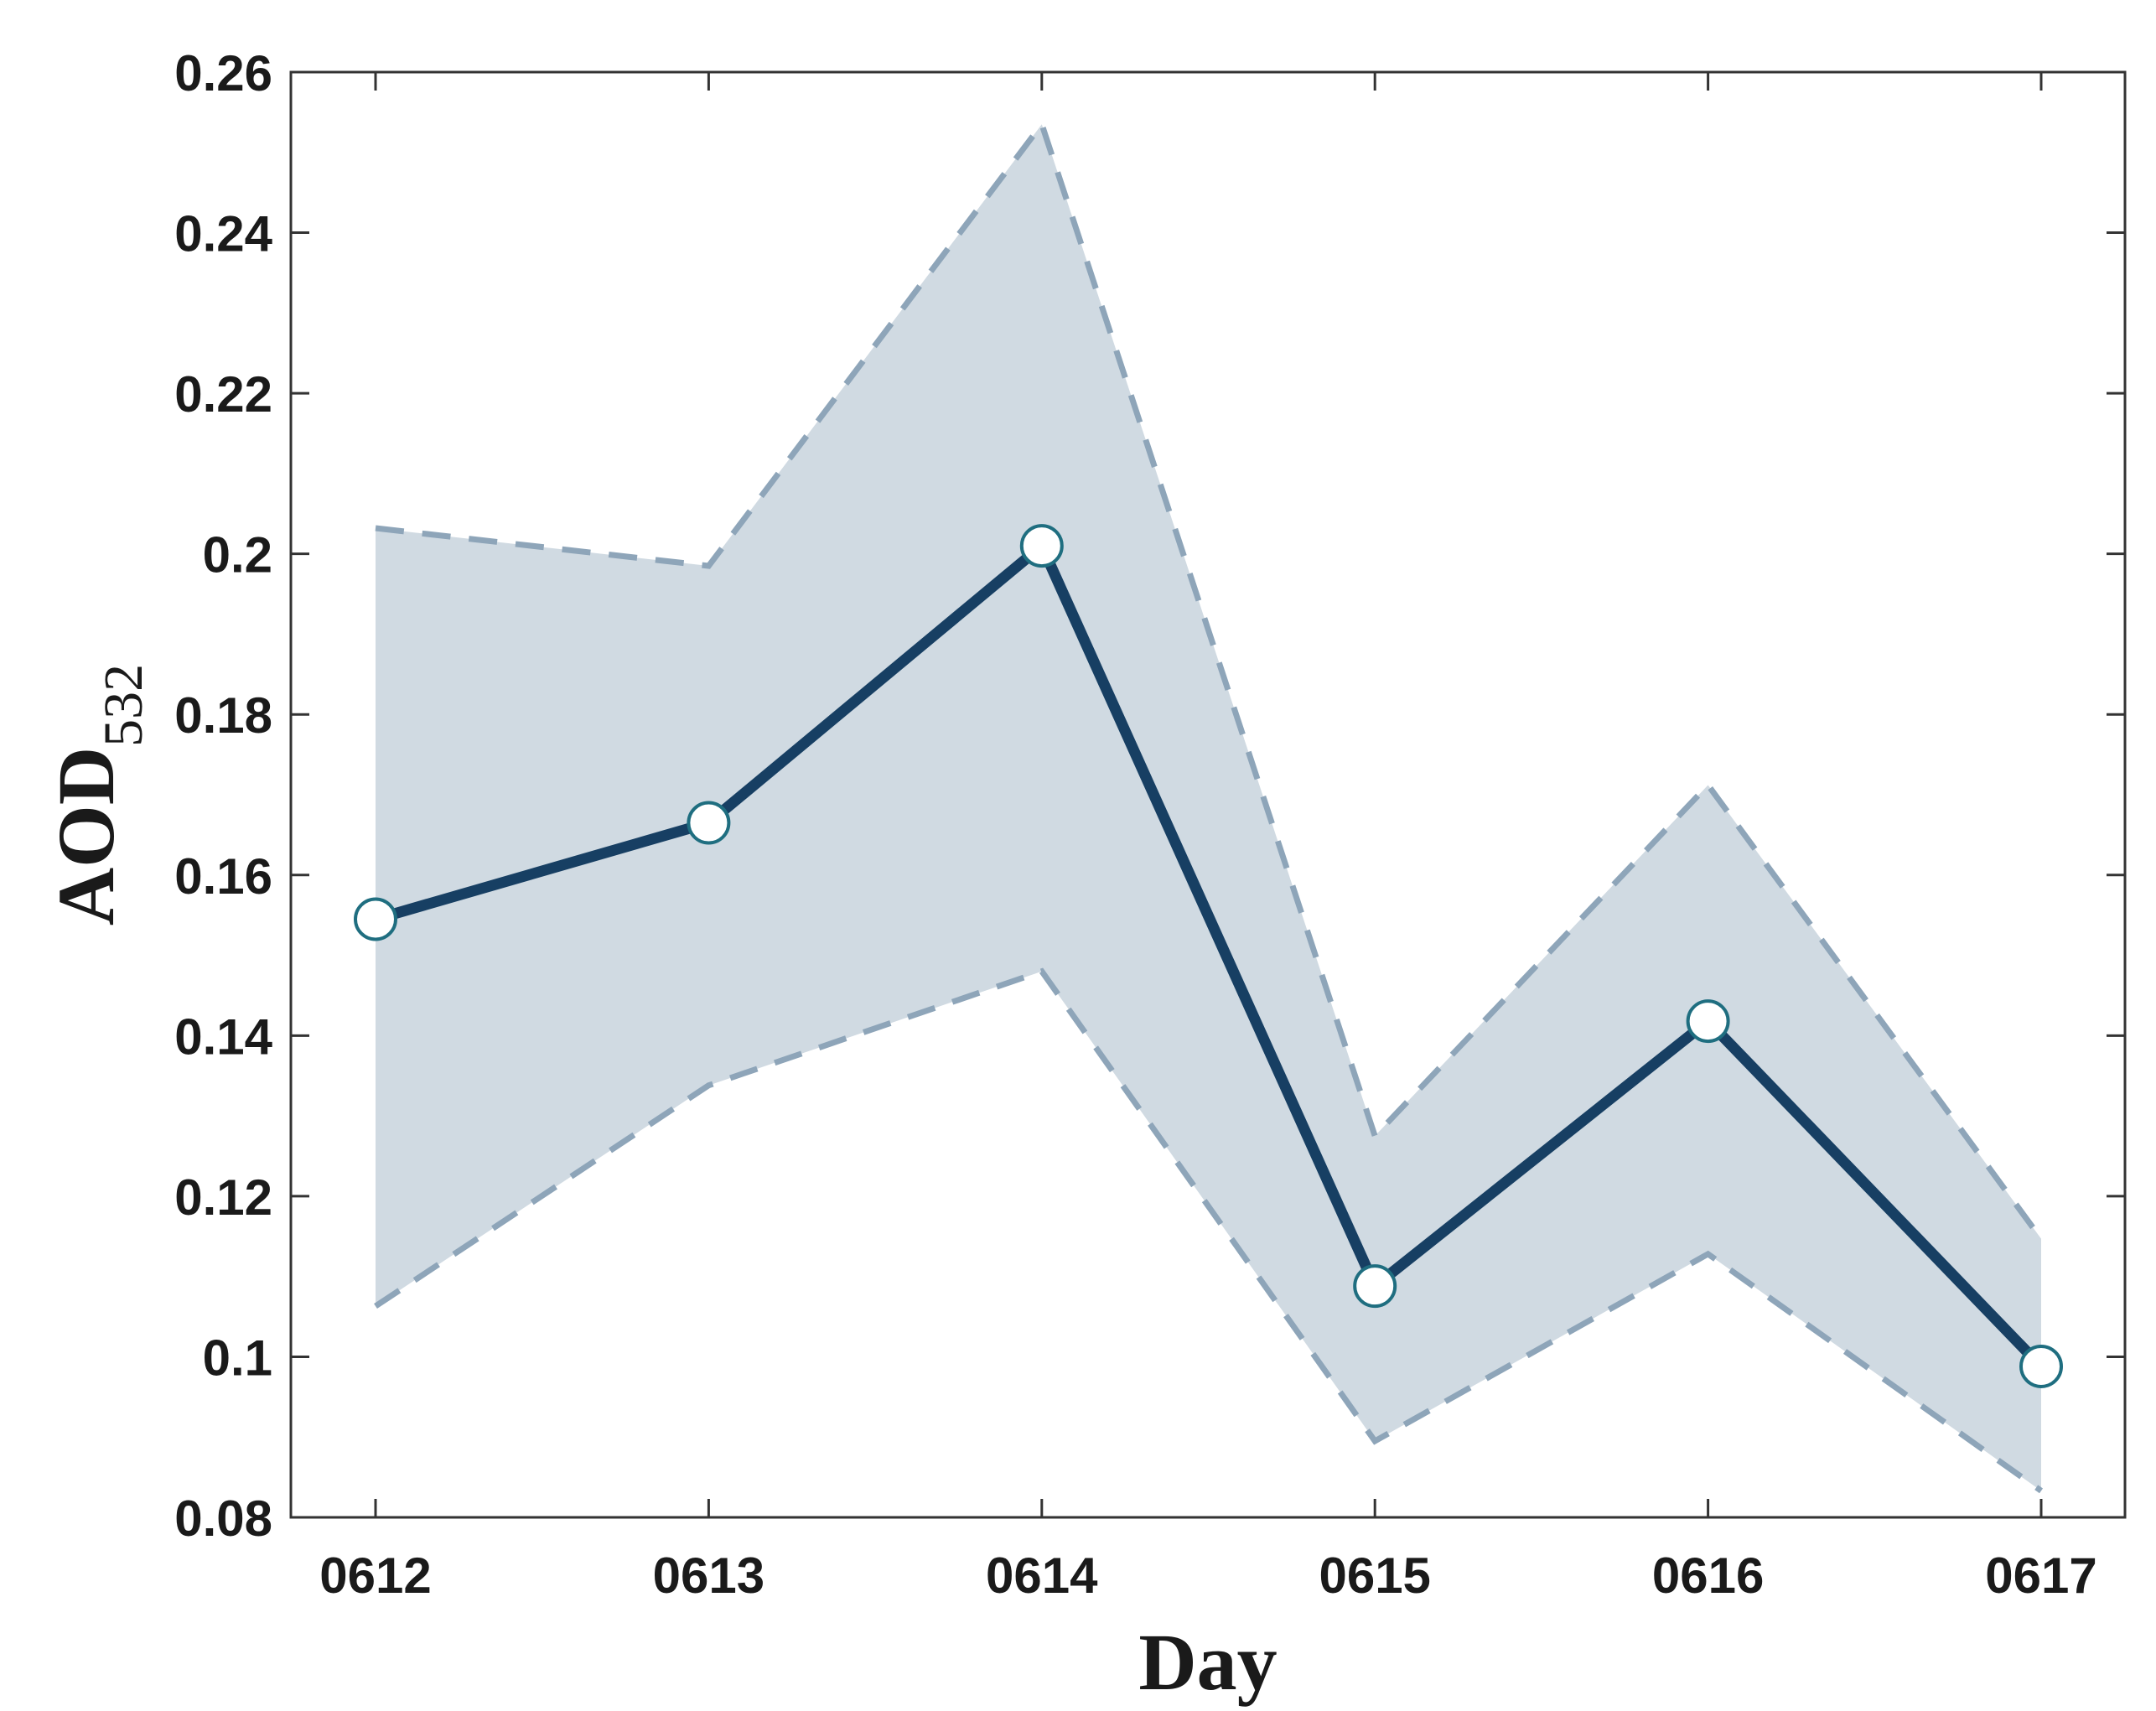 The height and width of the screenshot is (1711, 2156). What do you see at coordinates (2040, 1576) in the screenshot?
I see `x-tick-label: 0617` at bounding box center [2040, 1576].